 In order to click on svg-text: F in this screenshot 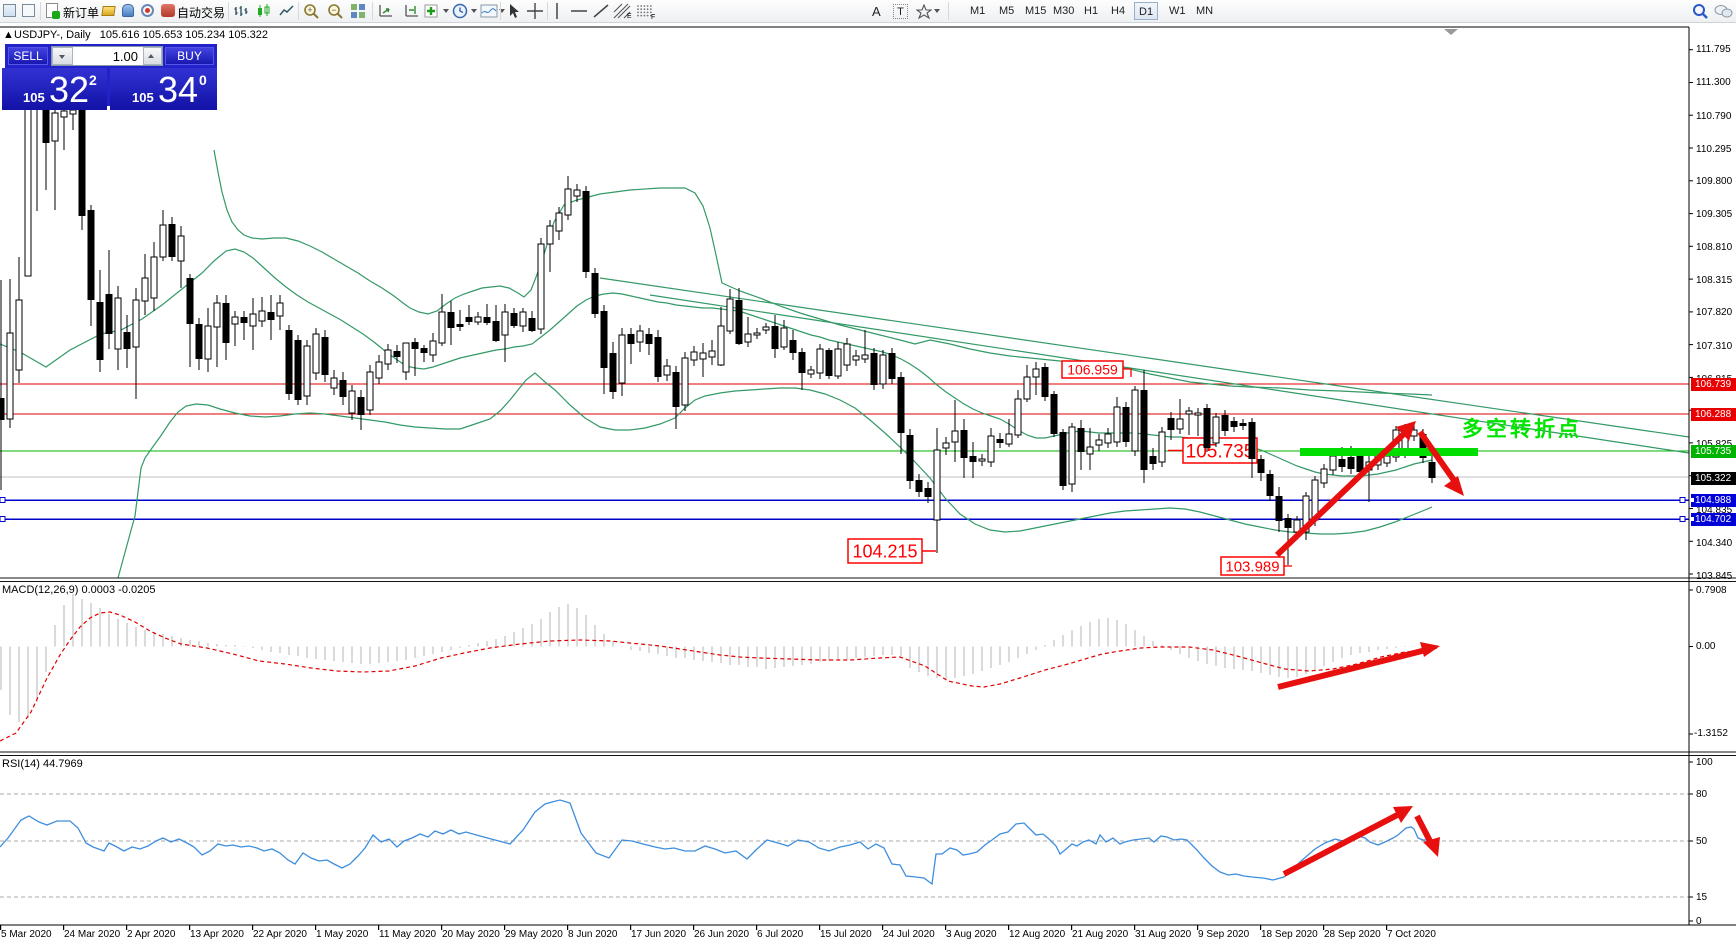, I will do `click(653, 17)`.